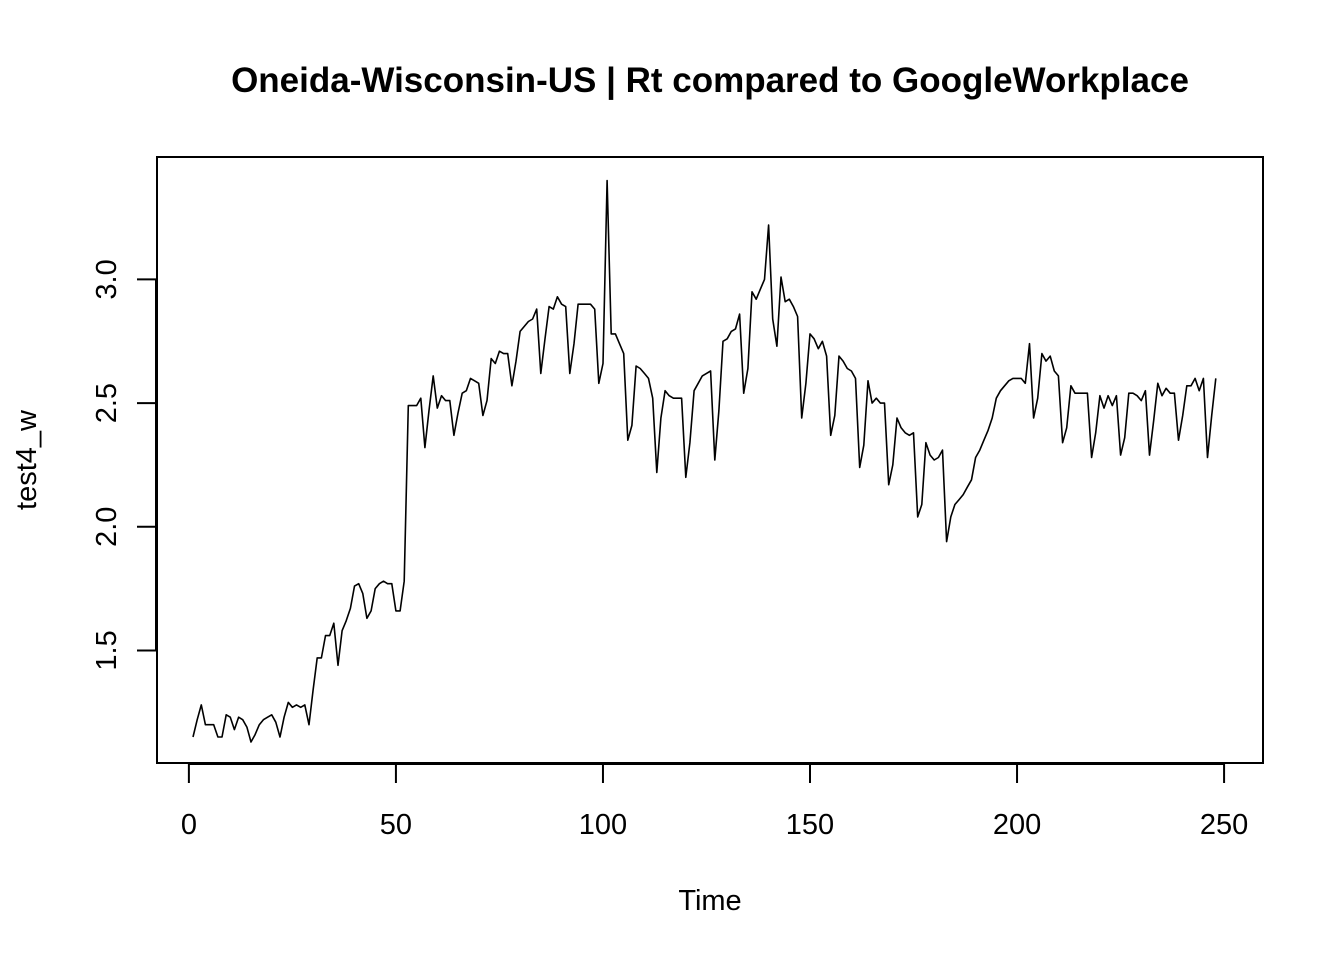 The image size is (1344, 960). I want to click on x-tick-label: 50, so click(396, 825).